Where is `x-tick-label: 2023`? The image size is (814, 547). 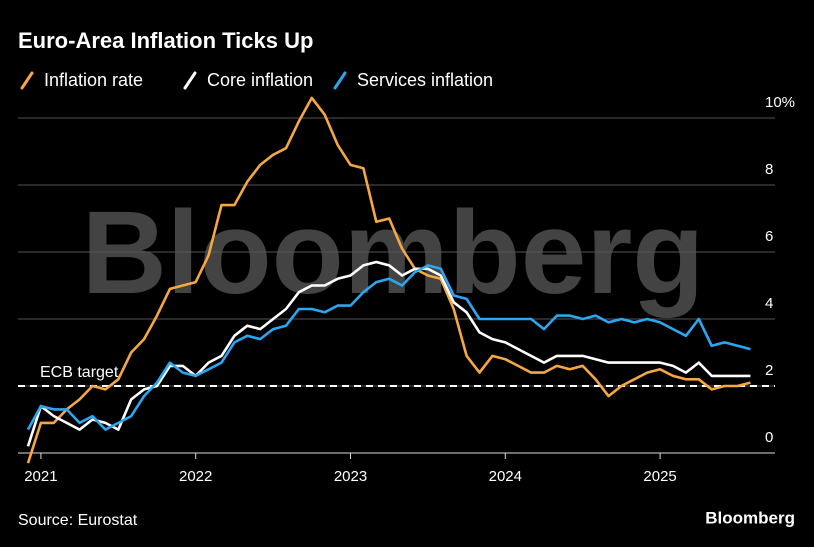
x-tick-label: 2023 is located at coordinates (350, 476).